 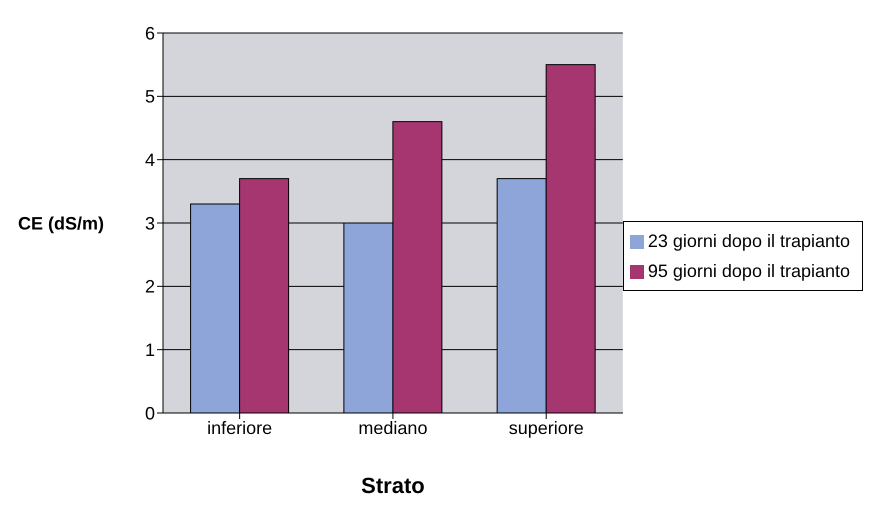 I want to click on y-tick-label: 1, so click(x=149, y=350).